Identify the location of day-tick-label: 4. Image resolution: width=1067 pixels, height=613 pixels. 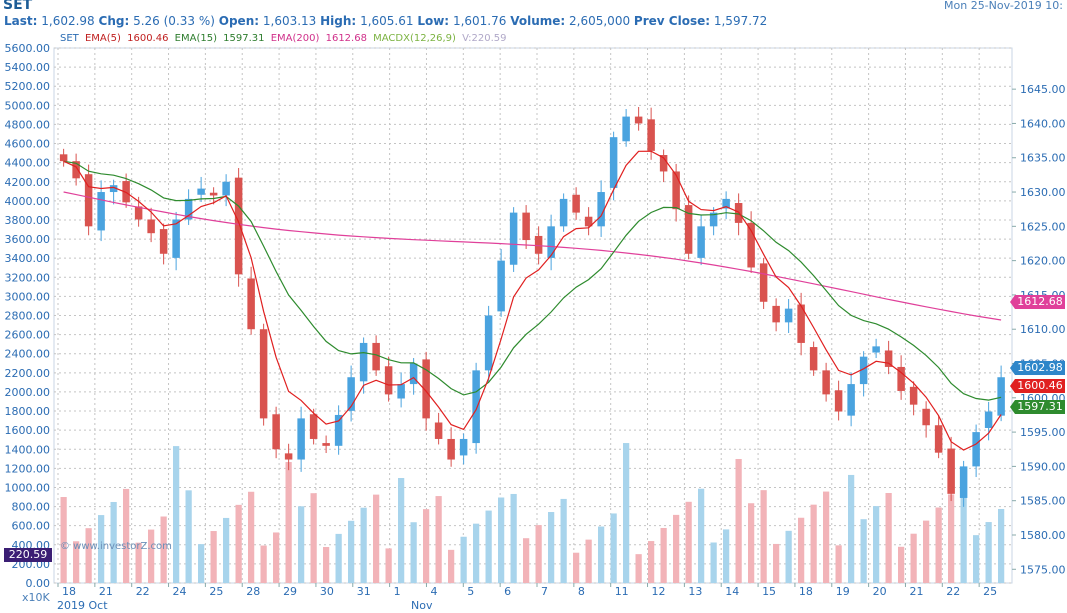
(433, 591).